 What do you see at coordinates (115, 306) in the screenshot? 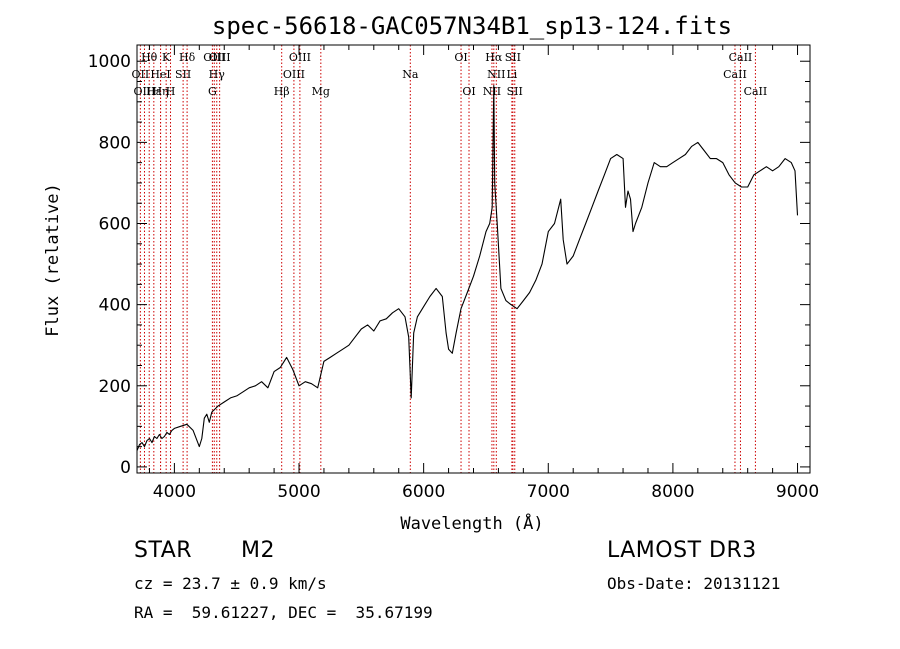
I see `y-tick-label-400: 400` at bounding box center [115, 306].